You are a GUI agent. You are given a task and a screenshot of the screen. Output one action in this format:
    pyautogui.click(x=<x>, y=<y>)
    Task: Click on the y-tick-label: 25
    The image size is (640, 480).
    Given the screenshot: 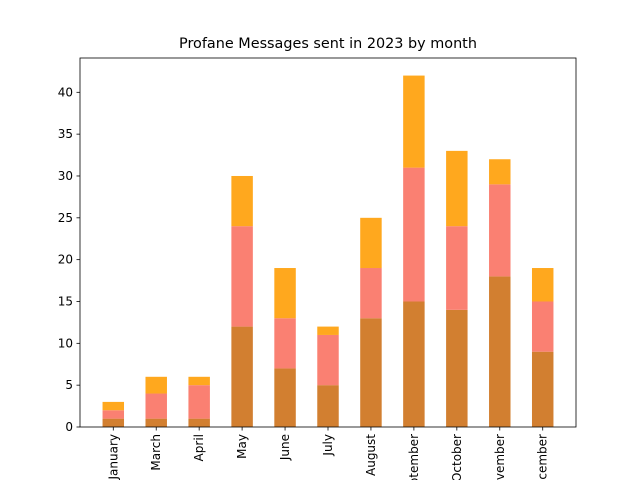 What is the action you would take?
    pyautogui.click(x=65, y=218)
    